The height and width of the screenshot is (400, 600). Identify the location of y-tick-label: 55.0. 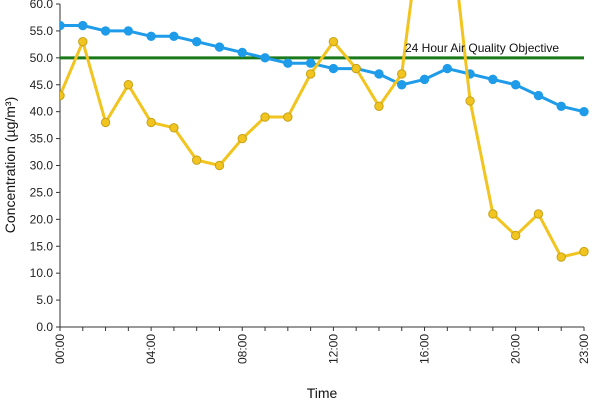
(42, 31).